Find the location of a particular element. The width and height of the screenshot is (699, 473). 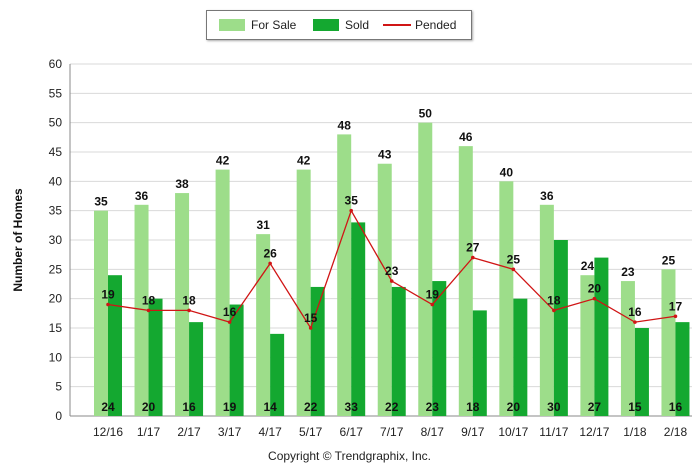

x-tick-label: 1/17 is located at coordinates (149, 432).